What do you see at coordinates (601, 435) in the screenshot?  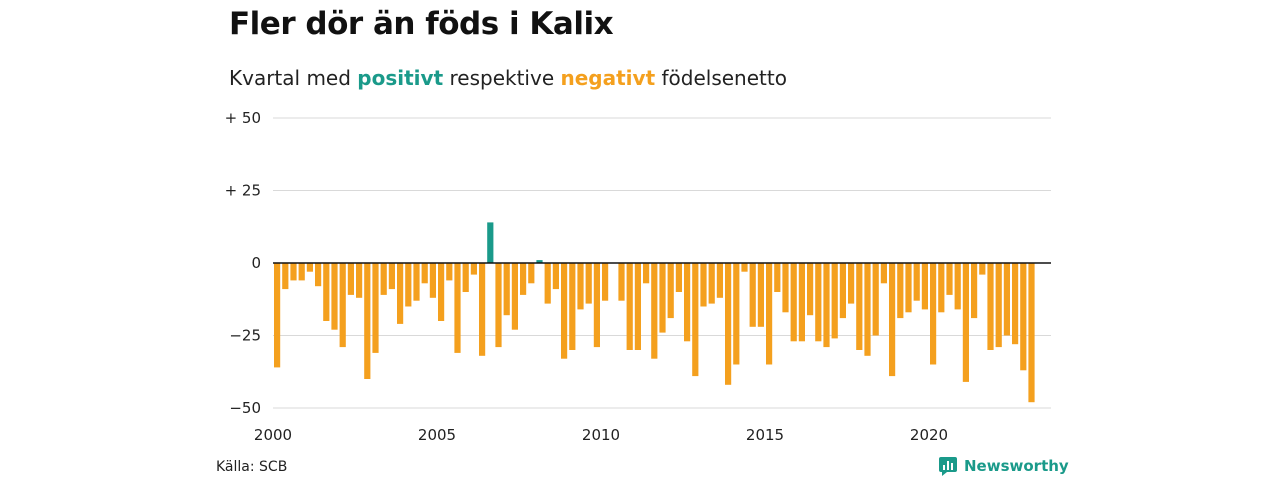 I see `x-tick-label: 2010` at bounding box center [601, 435].